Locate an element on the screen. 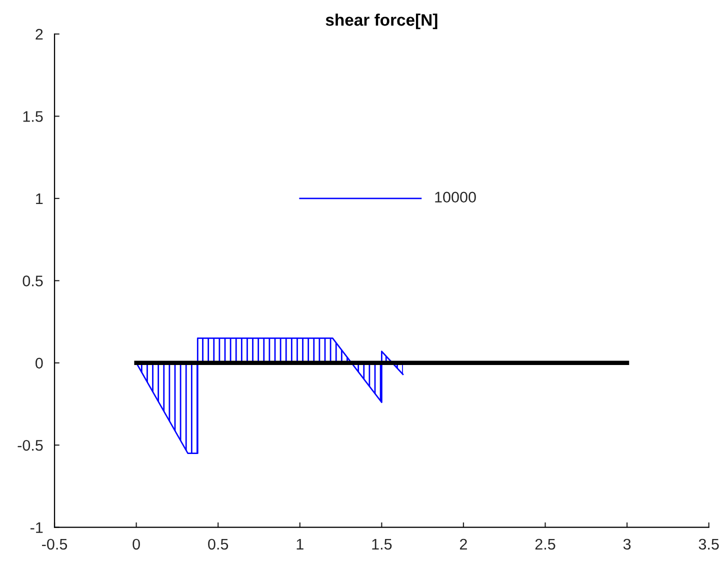  x-tick-label: 0.5 is located at coordinates (218, 544).